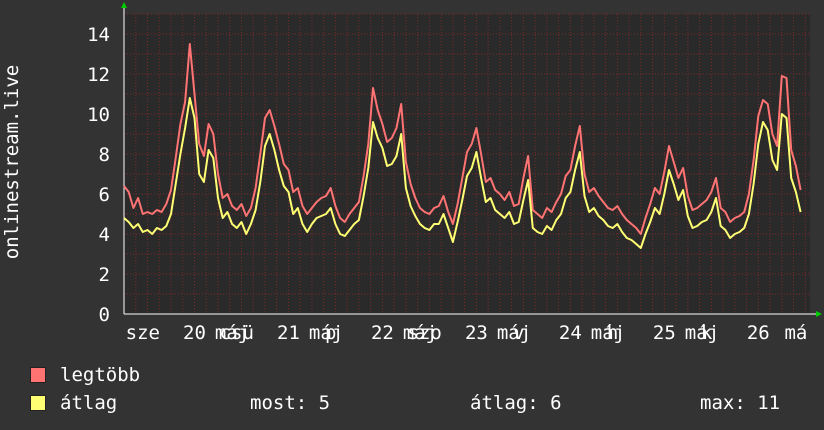 Image resolution: width=824 pixels, height=430 pixels. I want to click on y-tick-label: 2, so click(104, 275).